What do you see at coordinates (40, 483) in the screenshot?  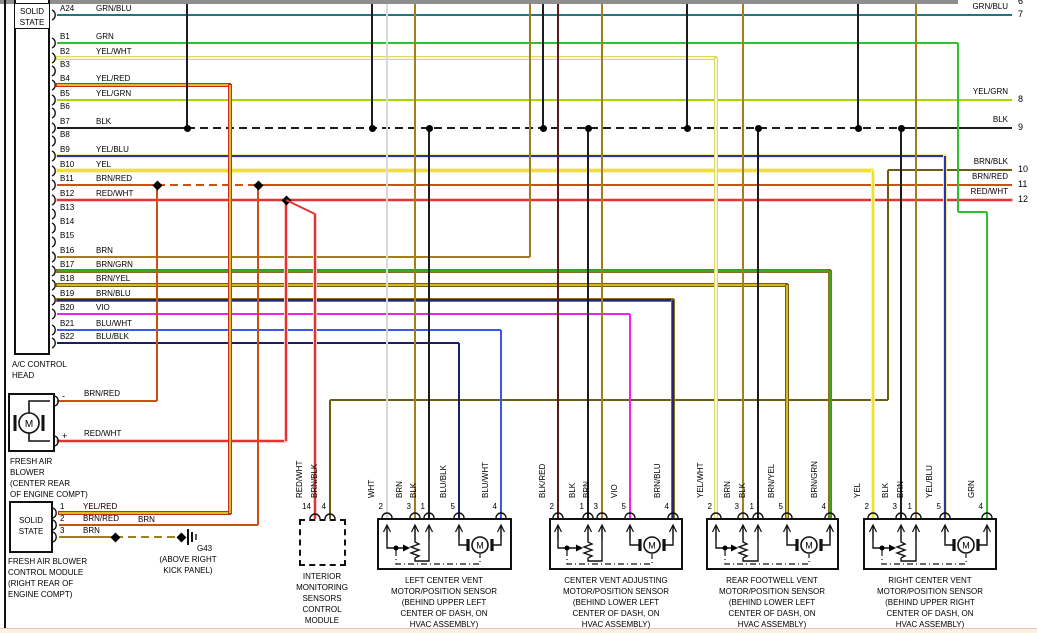 I see `fresh-air-blower-name: (CENTER REAR` at bounding box center [40, 483].